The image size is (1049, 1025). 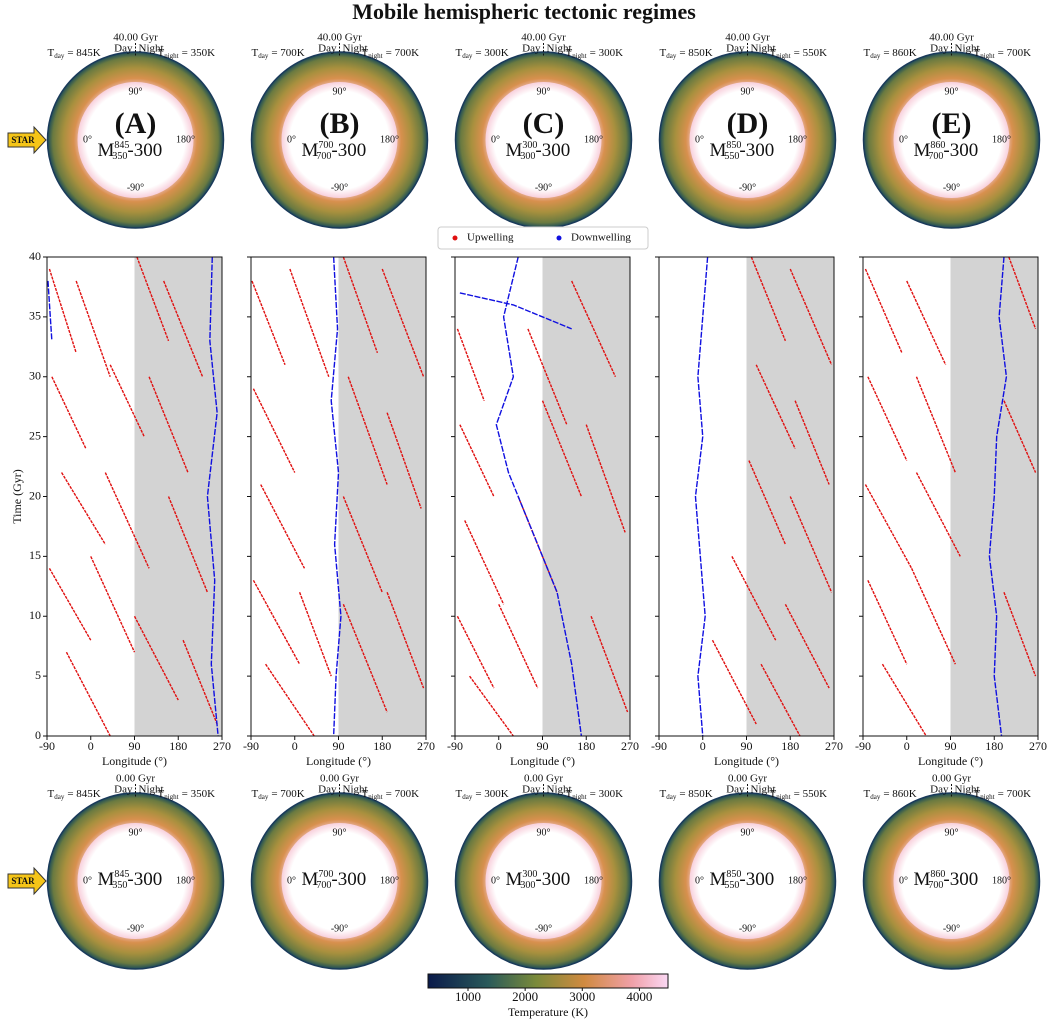 I want to click on model-suffix: -300, so click(x=960, y=879).